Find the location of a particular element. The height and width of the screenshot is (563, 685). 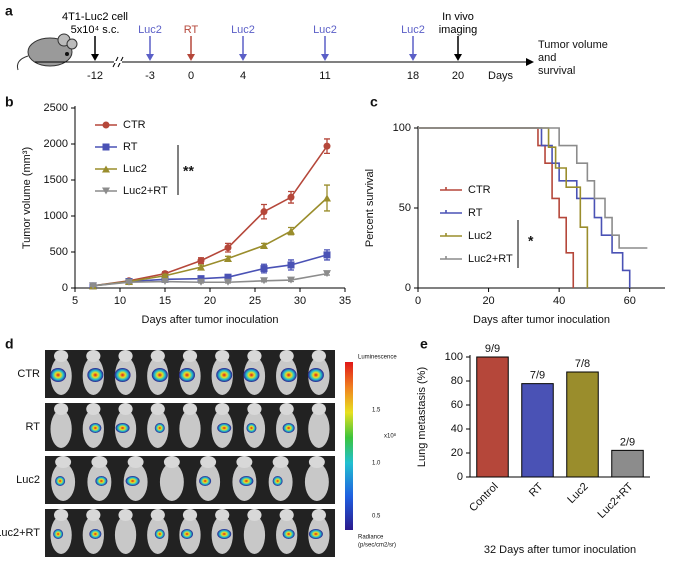

panel-letter: d is located at coordinates (9, 344).